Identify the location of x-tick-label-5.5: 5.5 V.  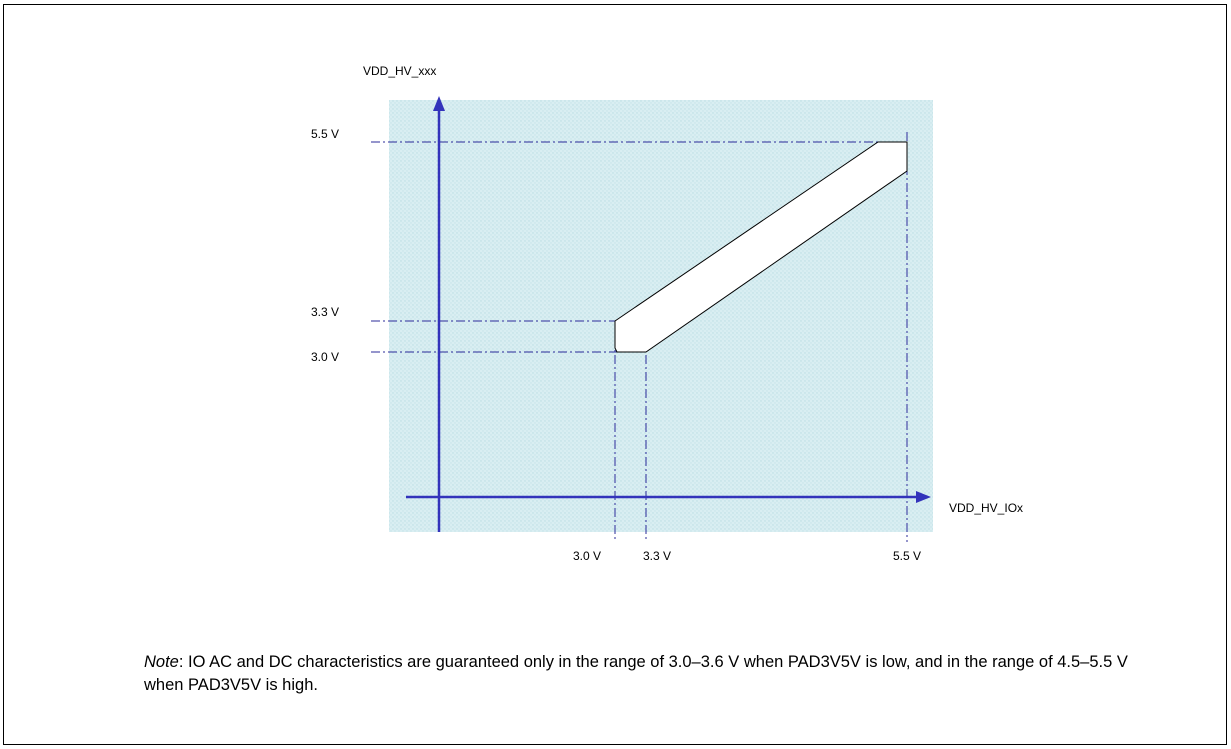
(907, 556).